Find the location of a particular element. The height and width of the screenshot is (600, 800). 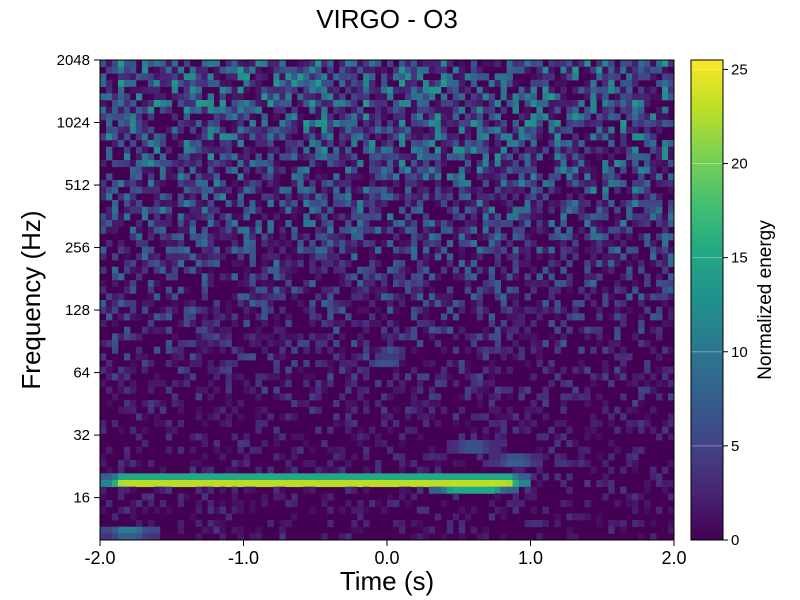

y-tick-label: 64 is located at coordinates (81, 373).